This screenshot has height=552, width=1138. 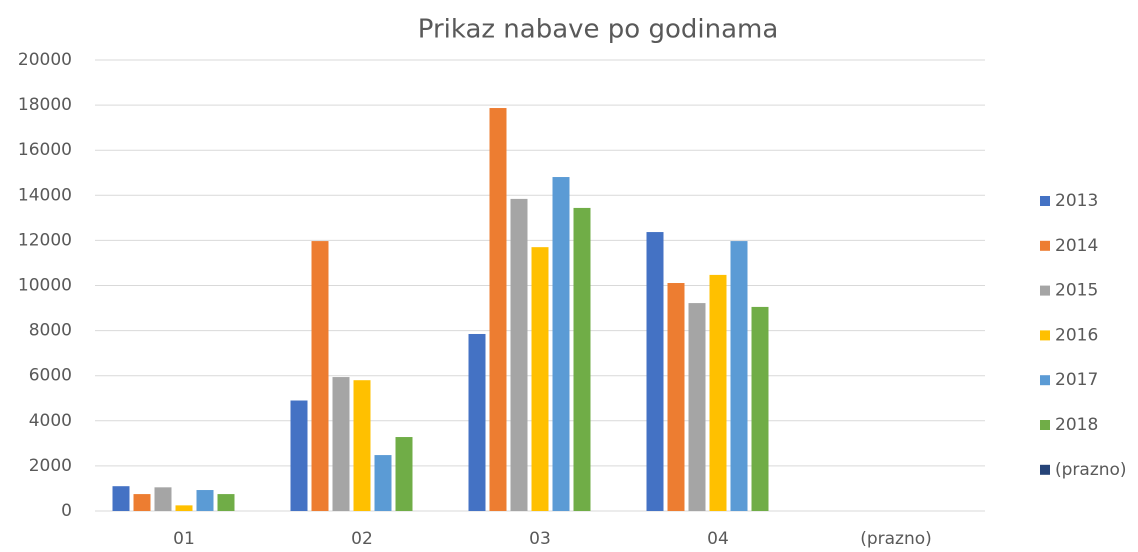 I want to click on x-tick-label: 01, so click(x=184, y=539).